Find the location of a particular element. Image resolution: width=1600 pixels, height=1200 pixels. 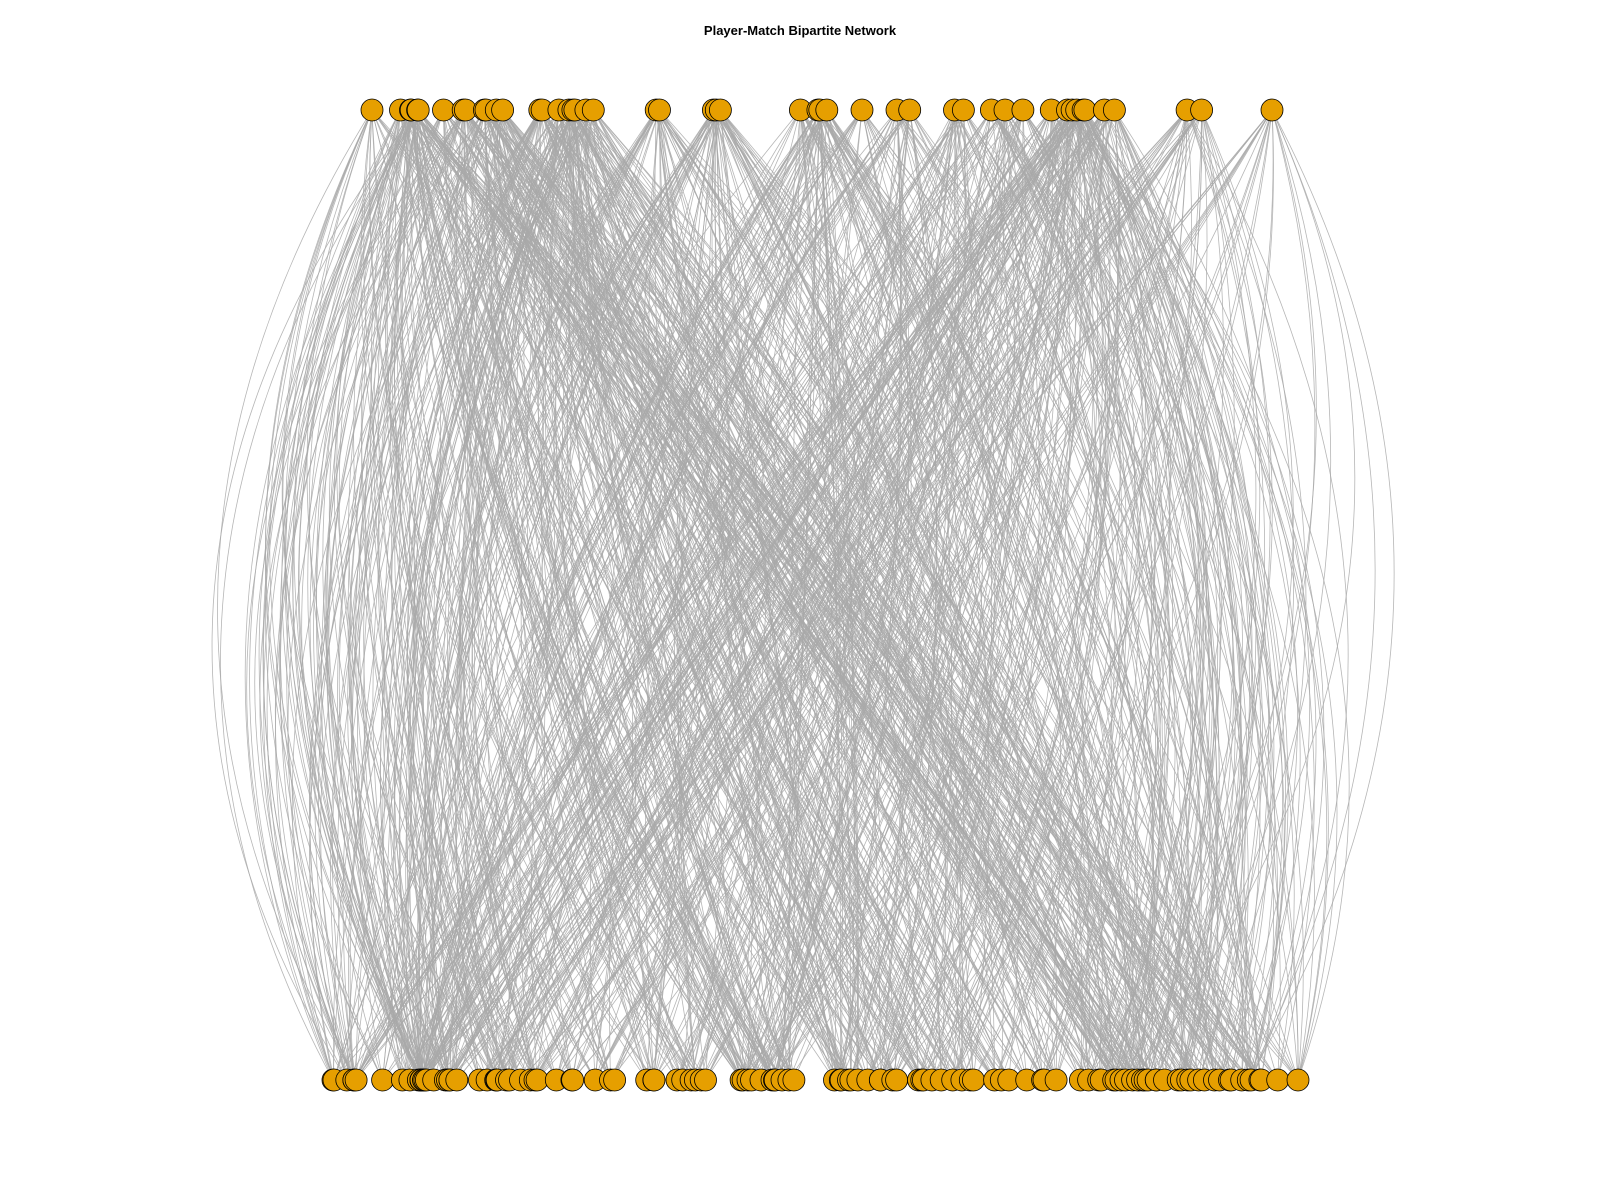

top-node-row is located at coordinates (822, 110).